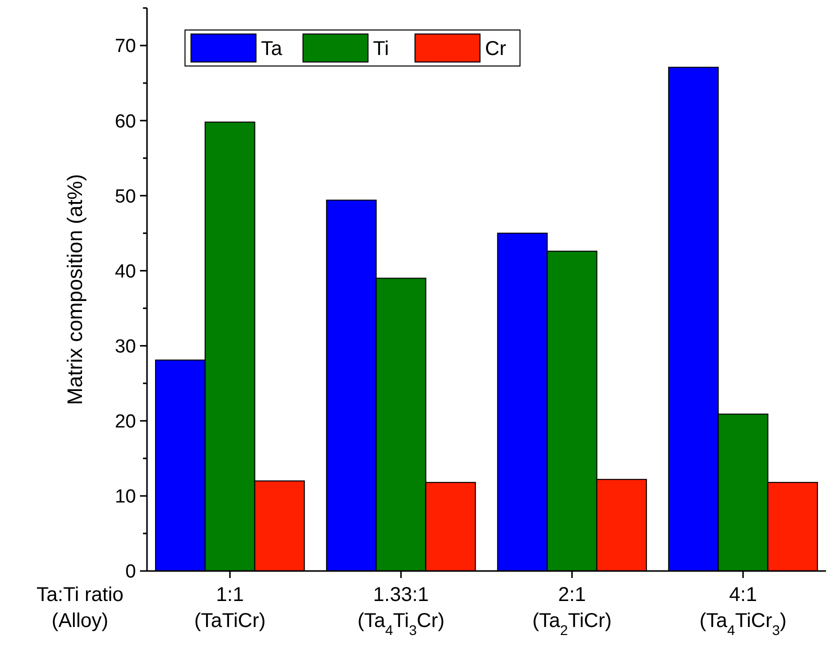 This screenshot has width=831, height=653. What do you see at coordinates (230, 608) in the screenshot?
I see `x-tick-label: 1:1 (TaTiCr)` at bounding box center [230, 608].